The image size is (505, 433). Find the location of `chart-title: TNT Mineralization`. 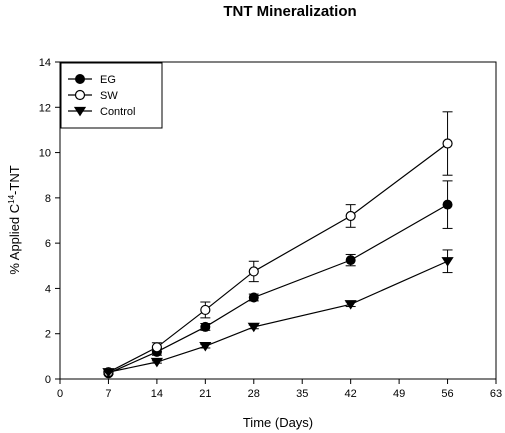

chart-title: TNT Mineralization is located at coordinates (289, 11).